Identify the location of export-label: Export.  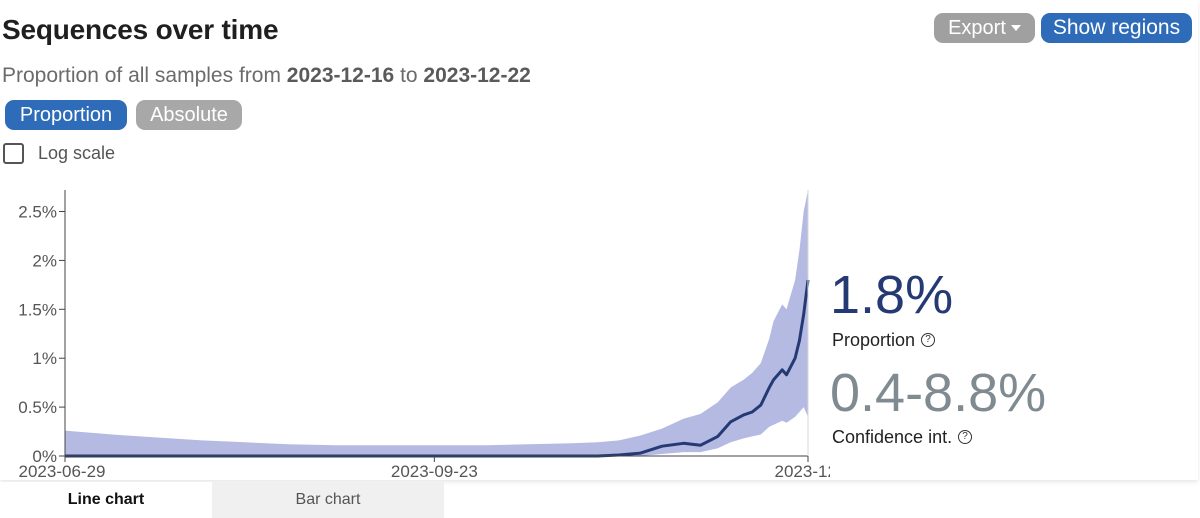
(977, 27).